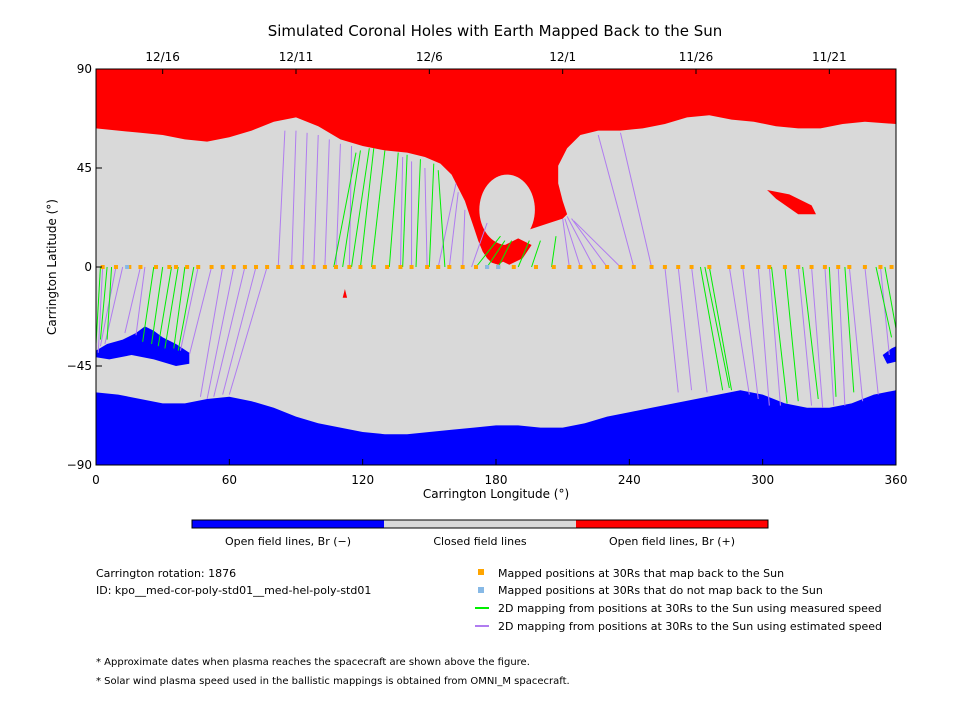 The image size is (960, 720). Describe the element at coordinates (52, 267) in the screenshot. I see `y-axis-label: Carrington Latitude (°)` at that location.